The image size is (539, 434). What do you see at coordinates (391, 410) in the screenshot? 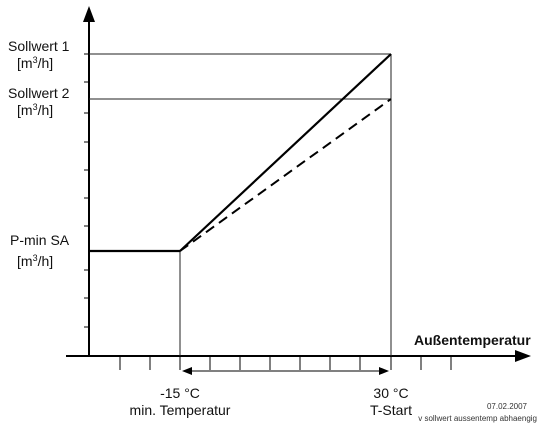
I see `t-start-caption: T-Start` at bounding box center [391, 410].